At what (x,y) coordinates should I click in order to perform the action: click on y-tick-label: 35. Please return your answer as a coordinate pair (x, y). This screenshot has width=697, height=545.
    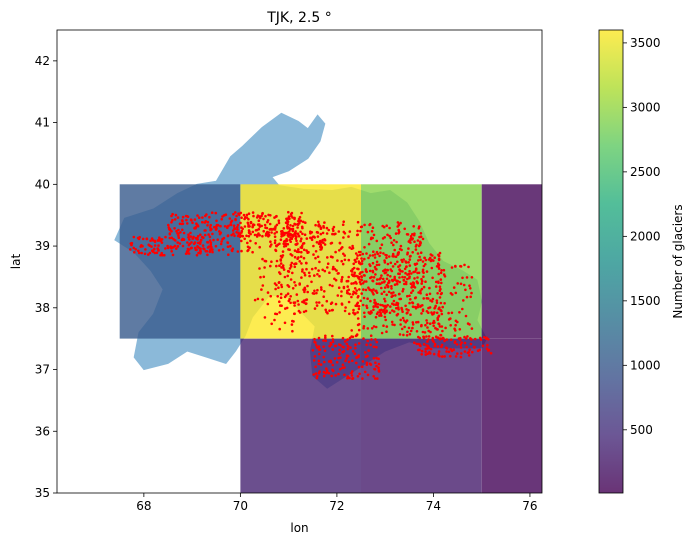
    Looking at the image, I should click on (42, 493).